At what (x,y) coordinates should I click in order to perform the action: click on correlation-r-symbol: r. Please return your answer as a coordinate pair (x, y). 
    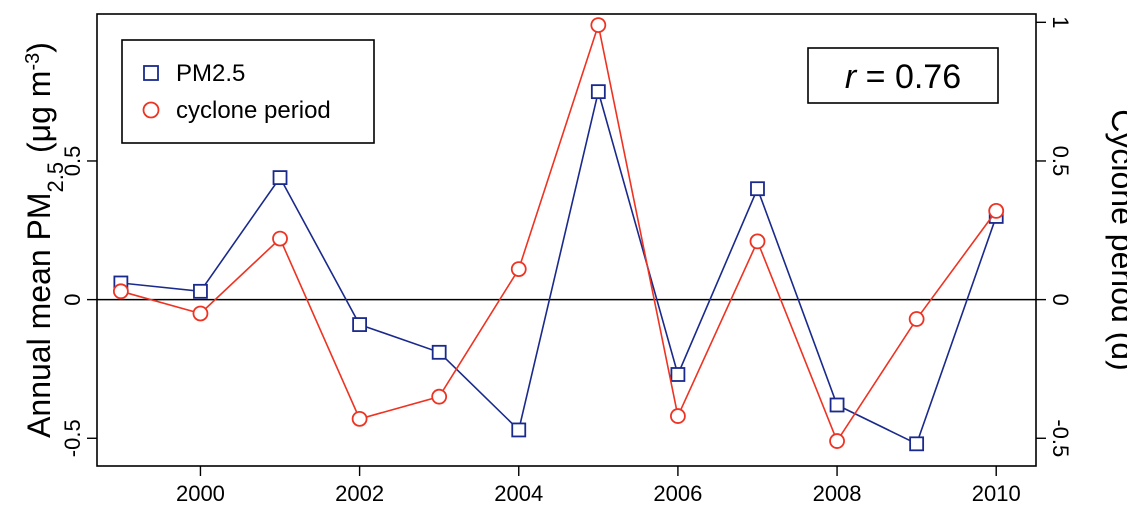
    Looking at the image, I should click on (851, 77).